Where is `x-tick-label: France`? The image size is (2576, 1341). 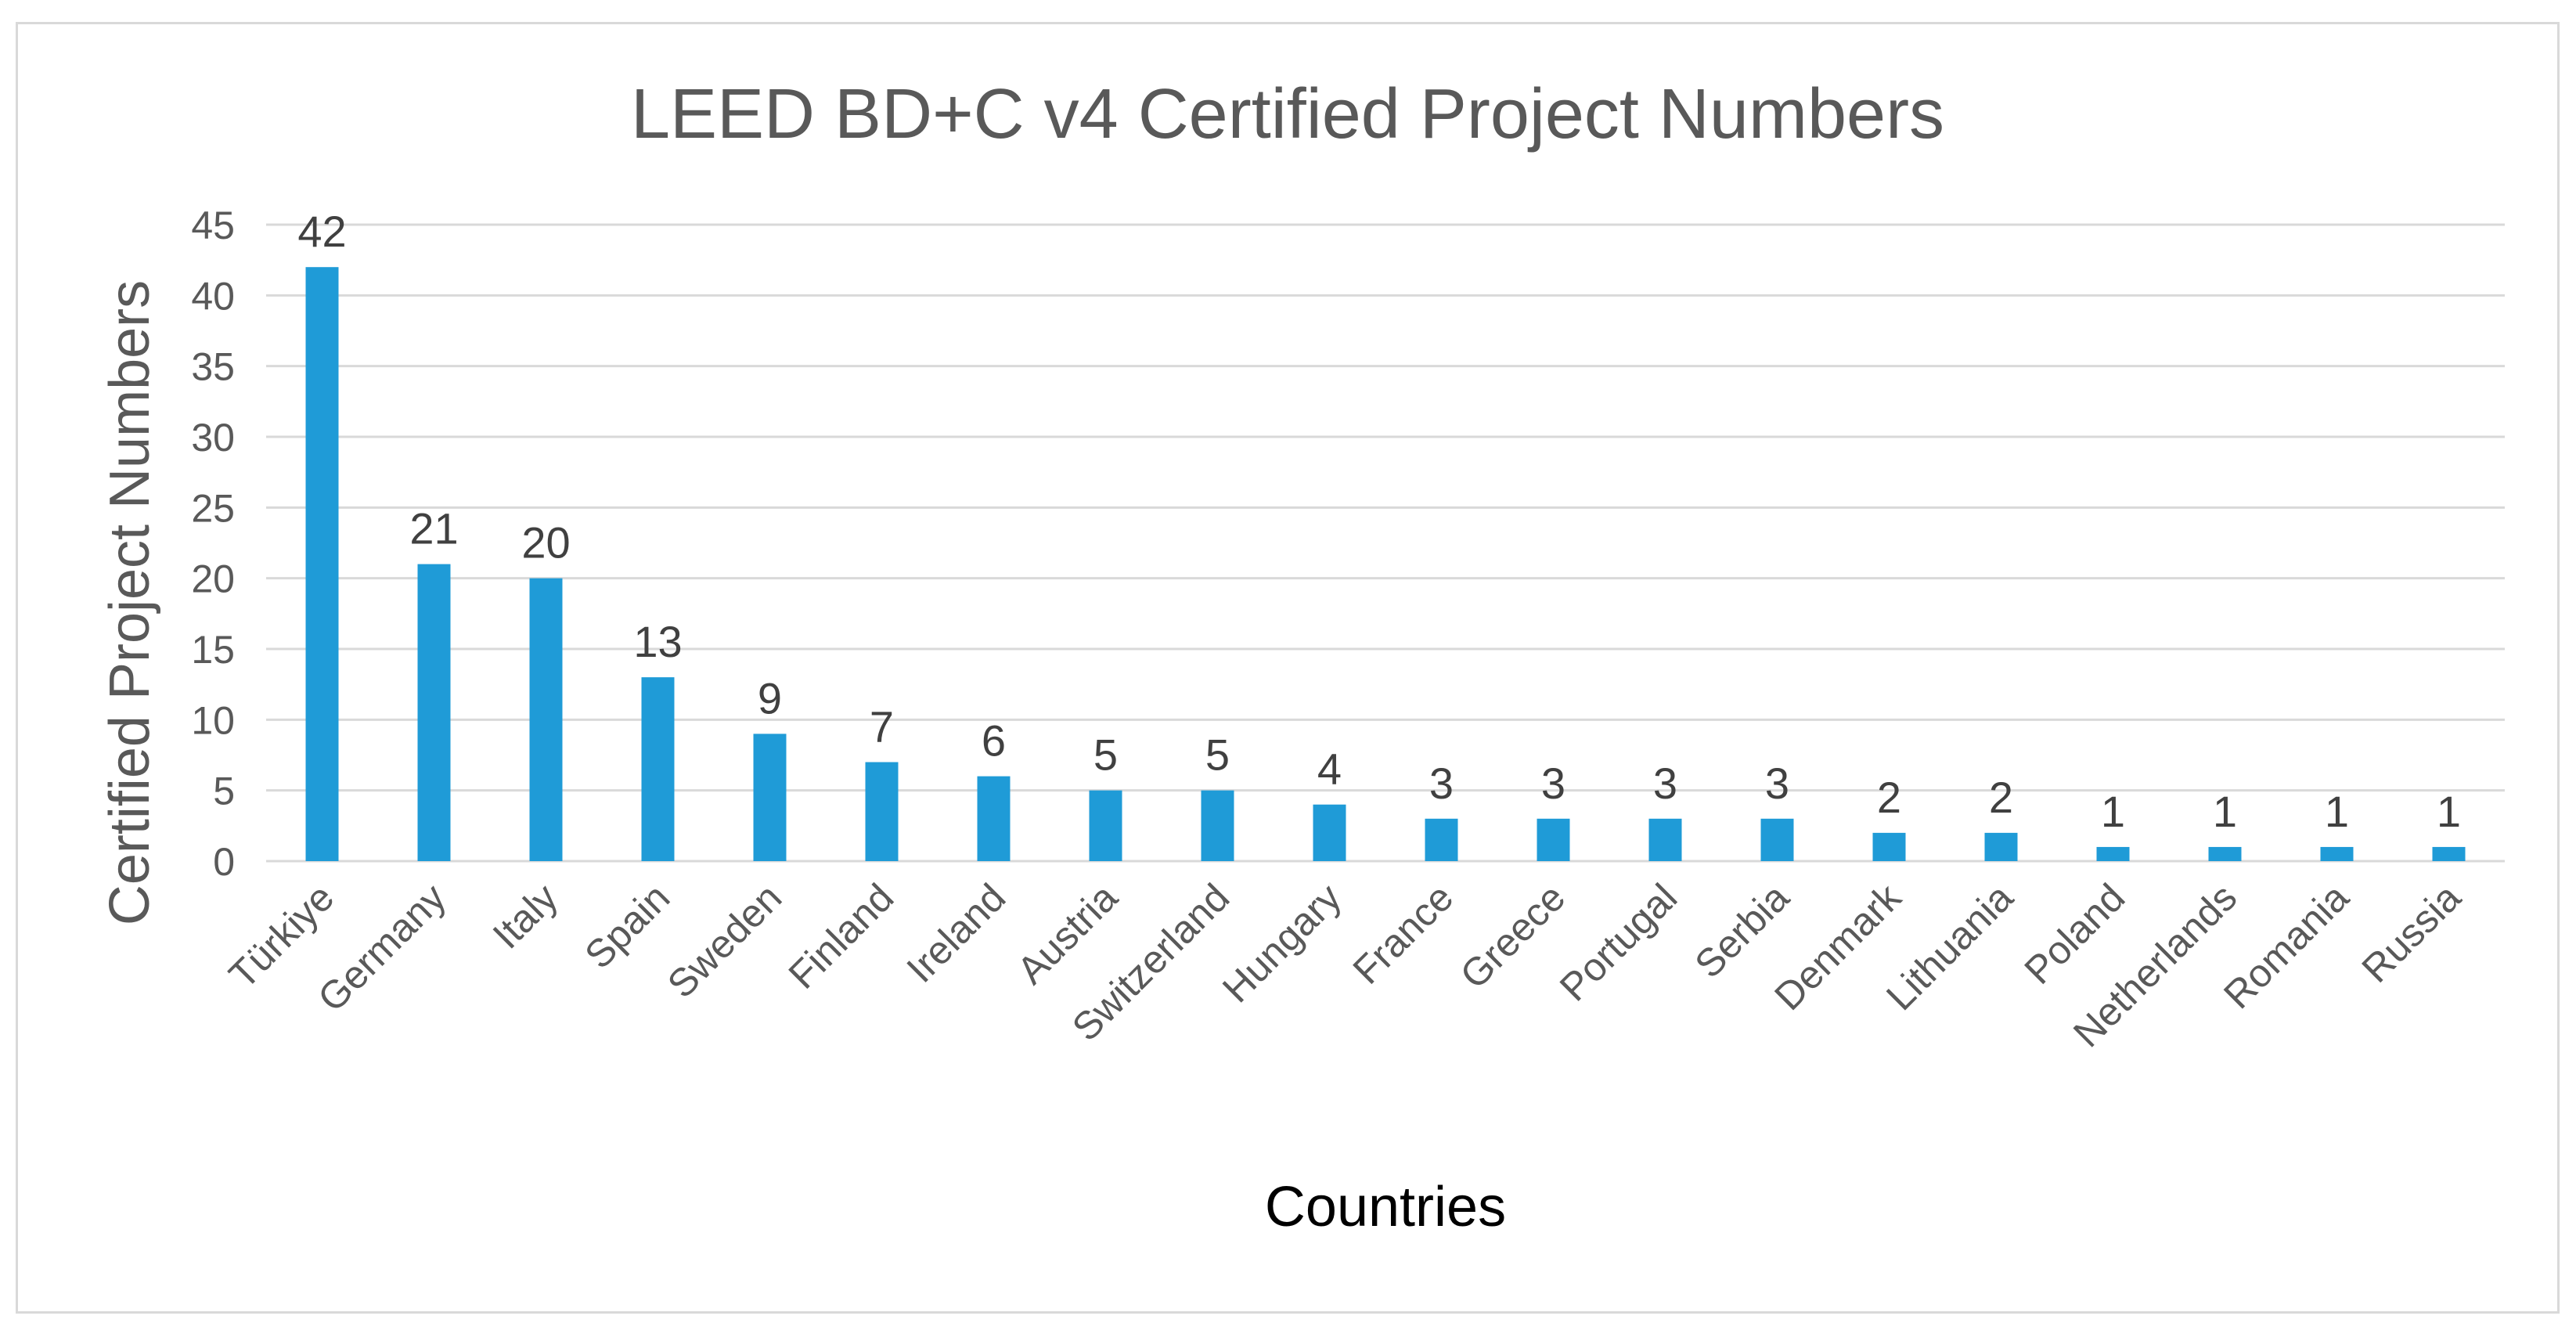
x-tick-label: France is located at coordinates (1403, 934).